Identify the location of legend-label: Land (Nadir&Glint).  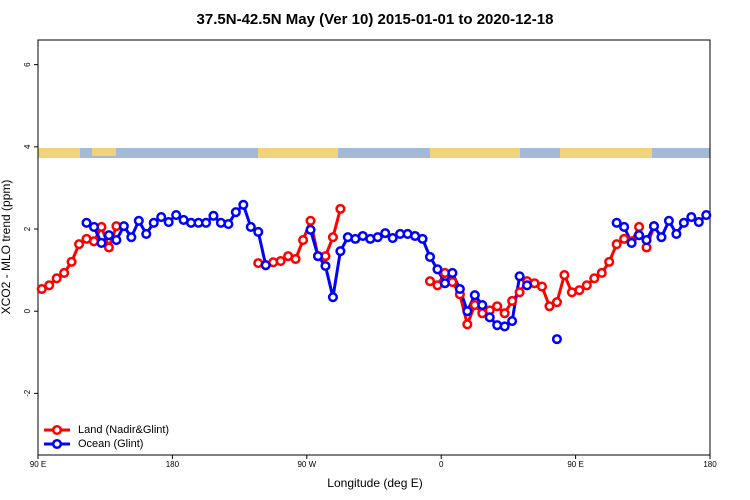
(123, 430).